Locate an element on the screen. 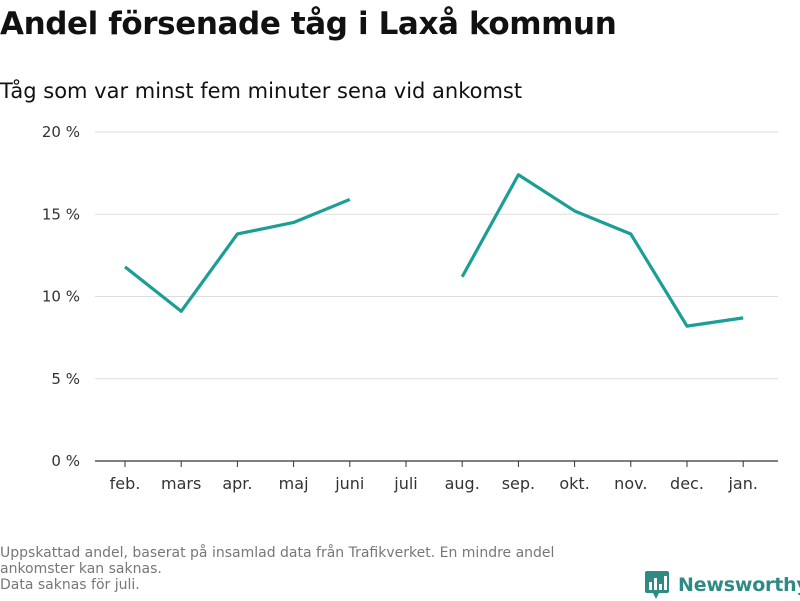 The height and width of the screenshot is (601, 800). chart-title: Andel försenade tåg i Laxå kommun is located at coordinates (308, 24).